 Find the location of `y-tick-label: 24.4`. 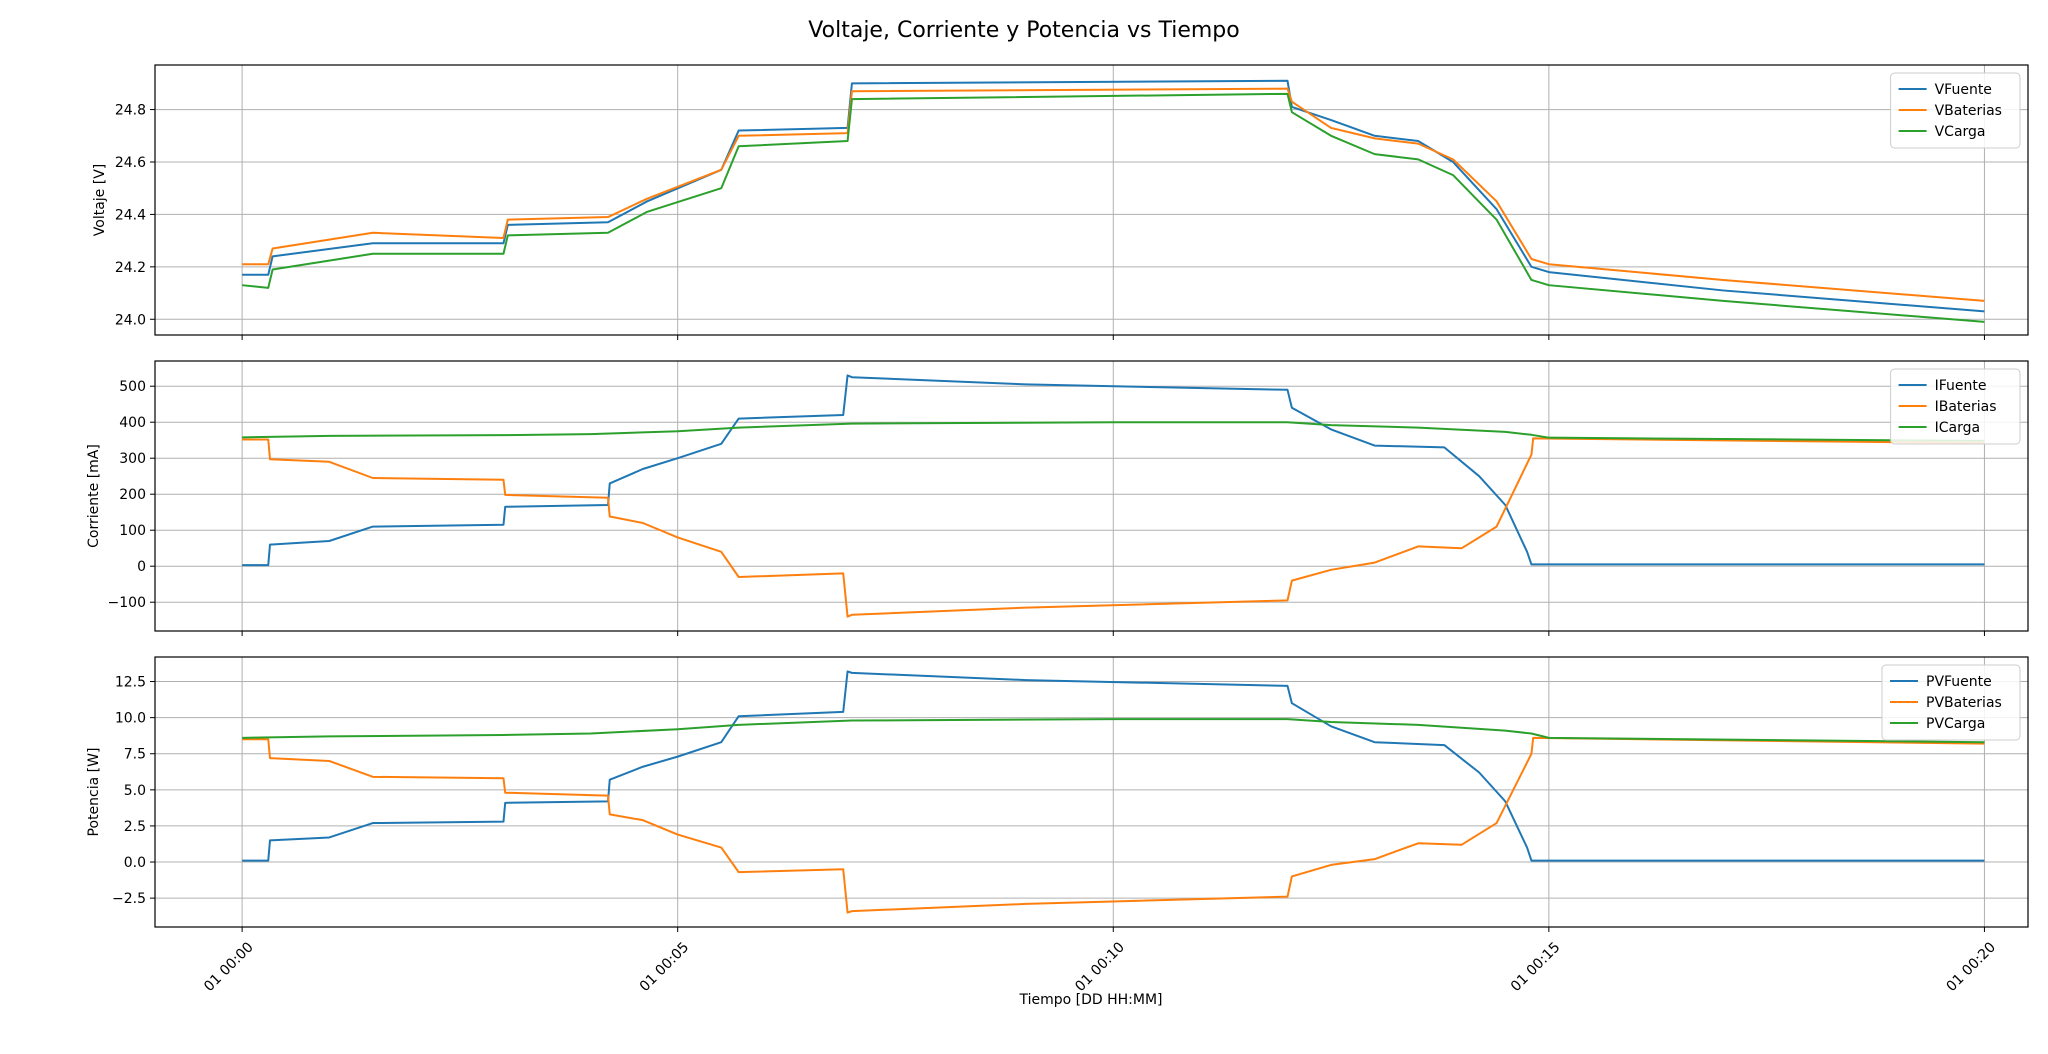

y-tick-label: 24.4 is located at coordinates (130, 215).